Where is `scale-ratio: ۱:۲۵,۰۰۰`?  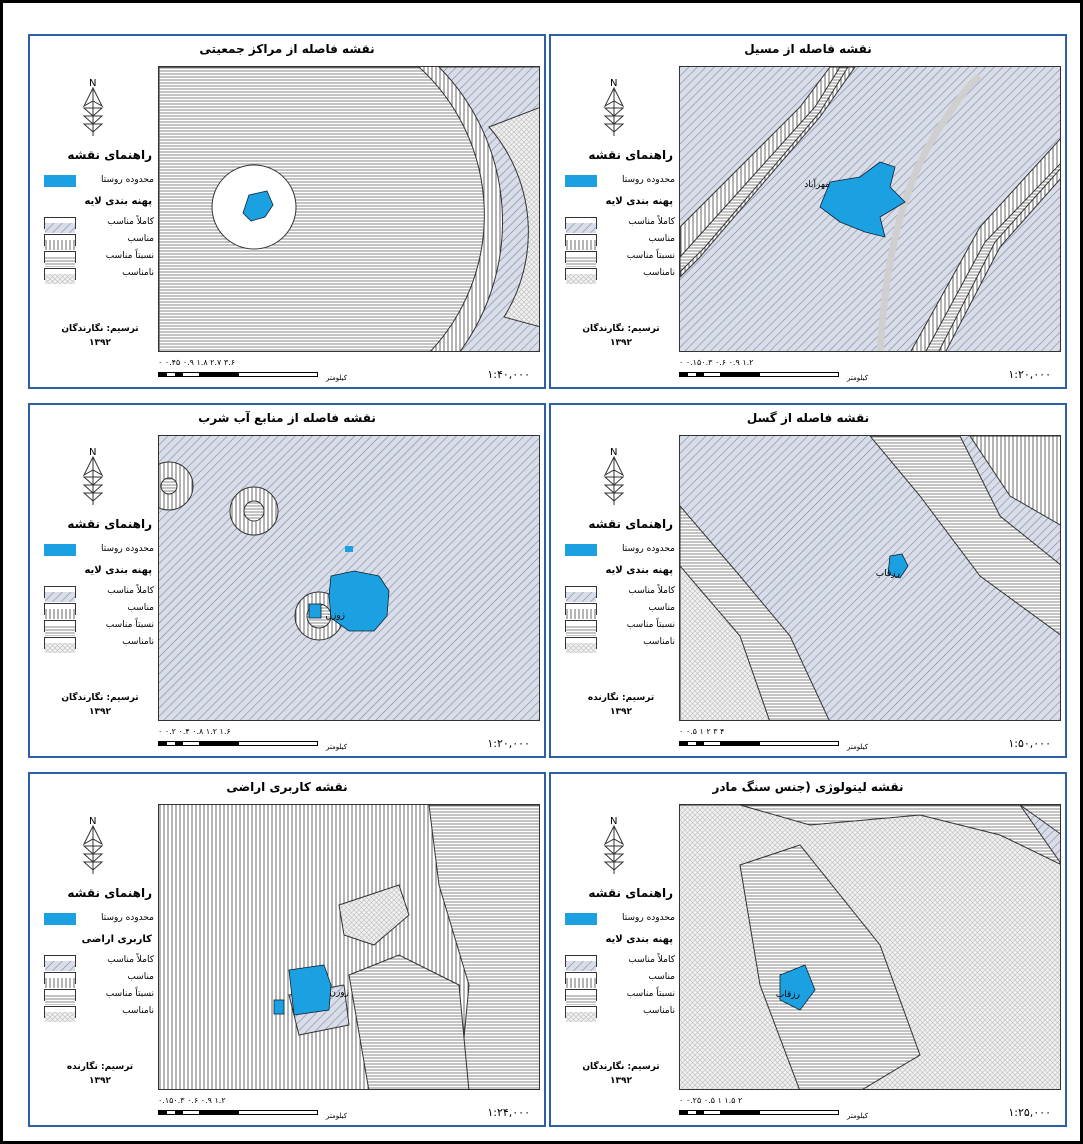
scale-ratio: ۱:۲۵,۰۰۰ is located at coordinates (1029, 1112).